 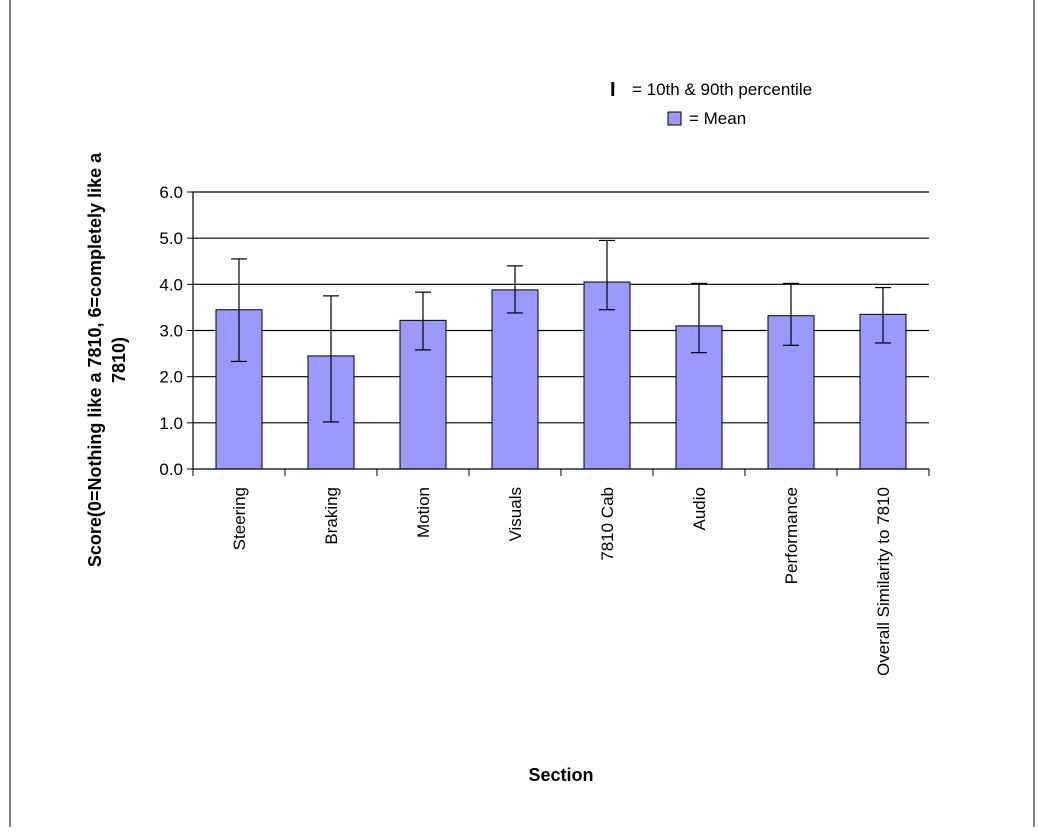 What do you see at coordinates (171, 192) in the screenshot?
I see `y-tick-label: 6.0` at bounding box center [171, 192].